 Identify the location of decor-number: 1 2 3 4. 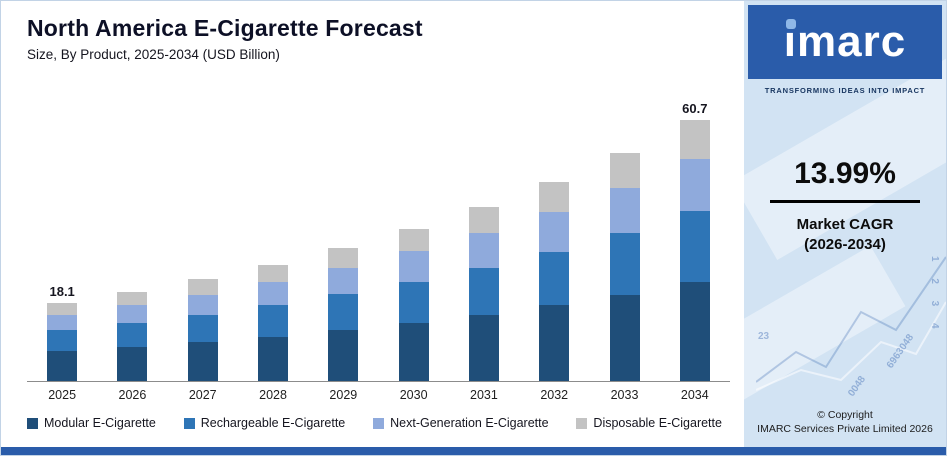
(934, 296).